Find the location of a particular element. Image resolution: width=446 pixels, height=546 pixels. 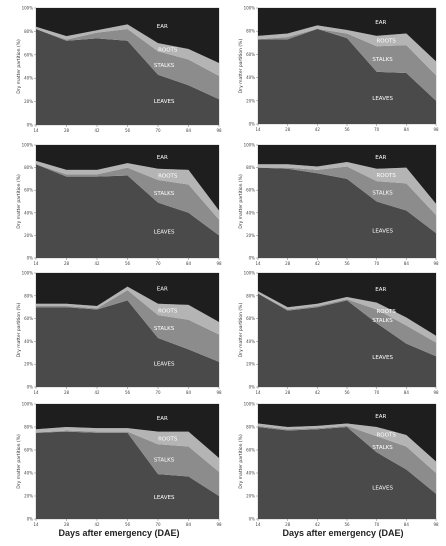

x-axis-label-left: Days after emergency (DAE) is located at coordinates (118, 533).